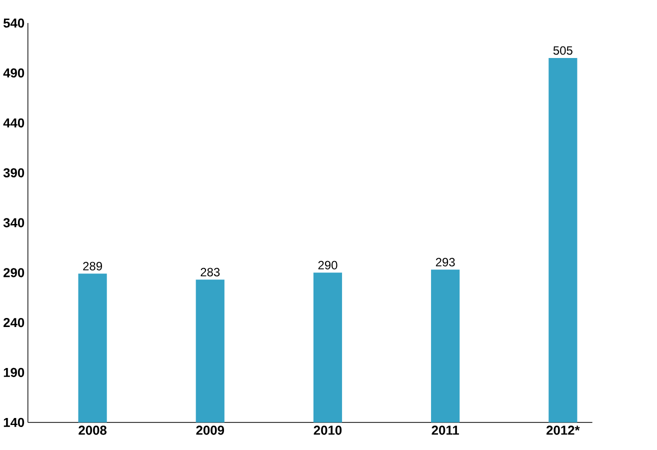 Image resolution: width=657 pixels, height=450 pixels. Describe the element at coordinates (13, 173) in the screenshot. I see `y-tick-label: 390` at that location.